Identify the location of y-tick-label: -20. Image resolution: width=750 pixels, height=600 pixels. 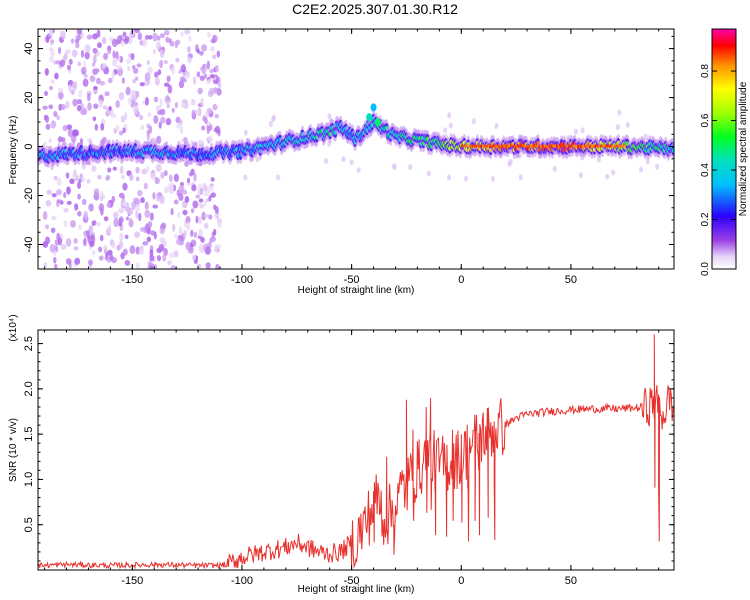
(29, 196).